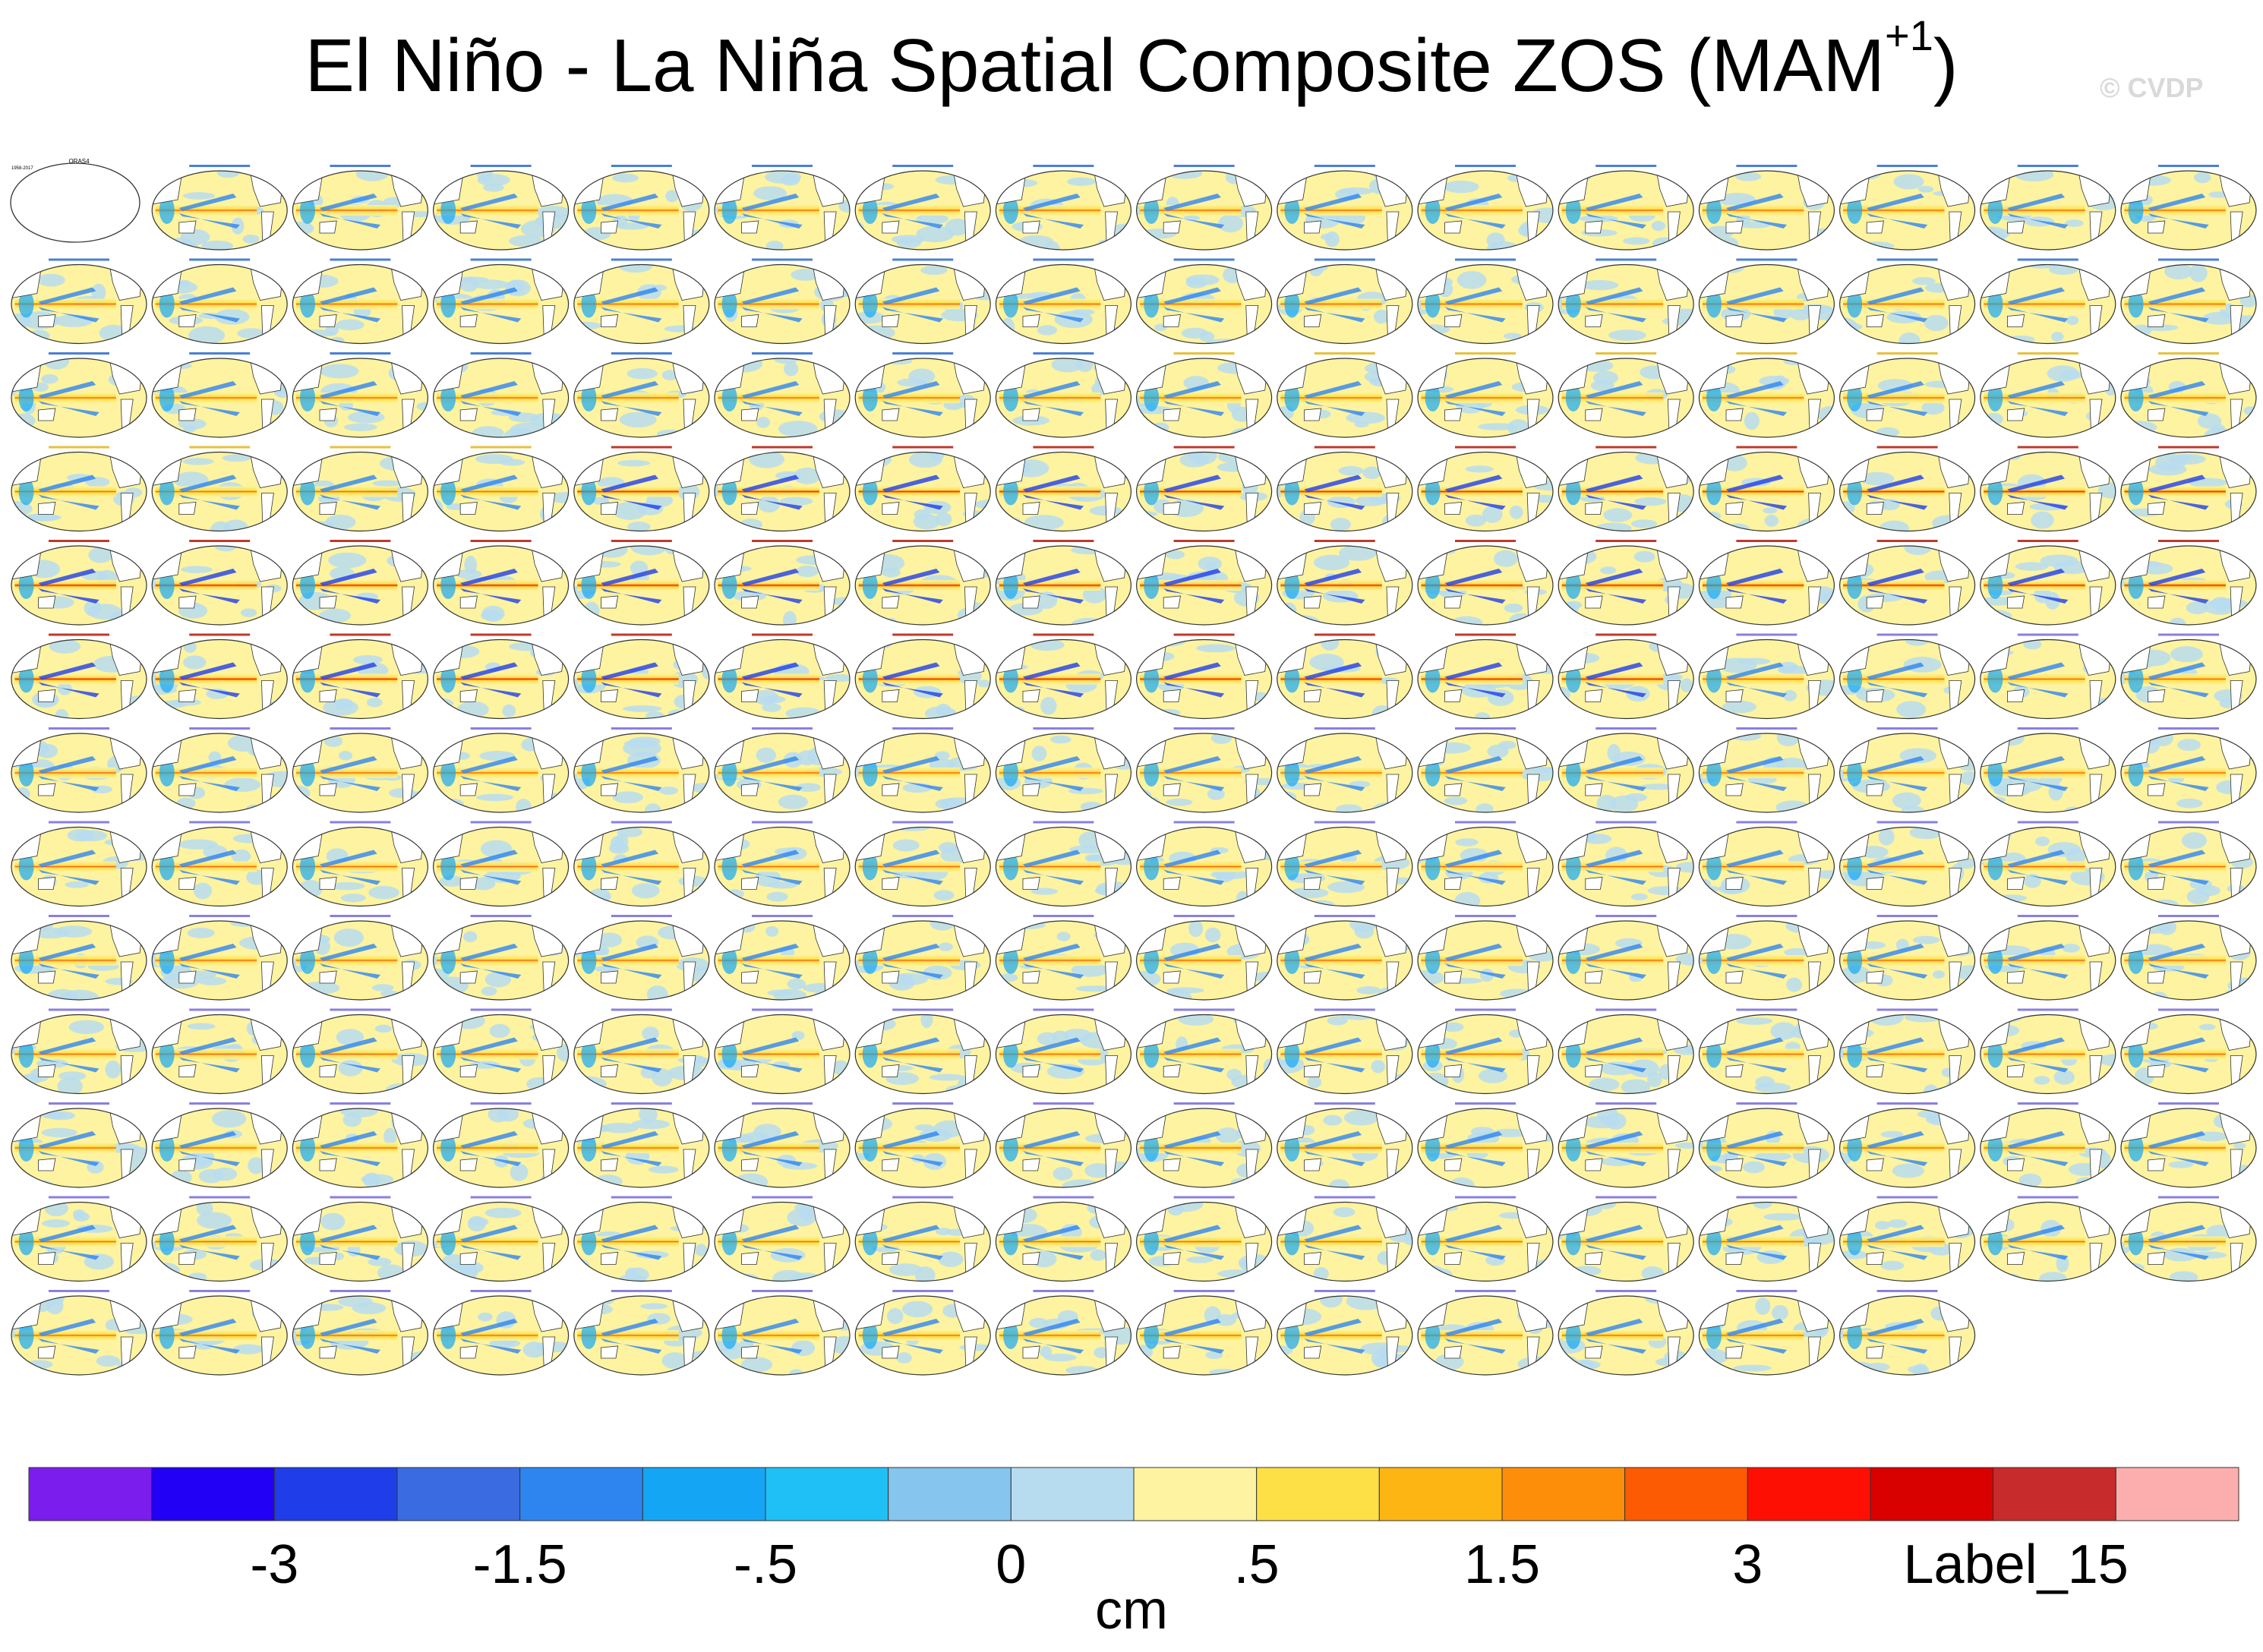  I want to click on colorbar-units: cm, so click(1131, 1610).